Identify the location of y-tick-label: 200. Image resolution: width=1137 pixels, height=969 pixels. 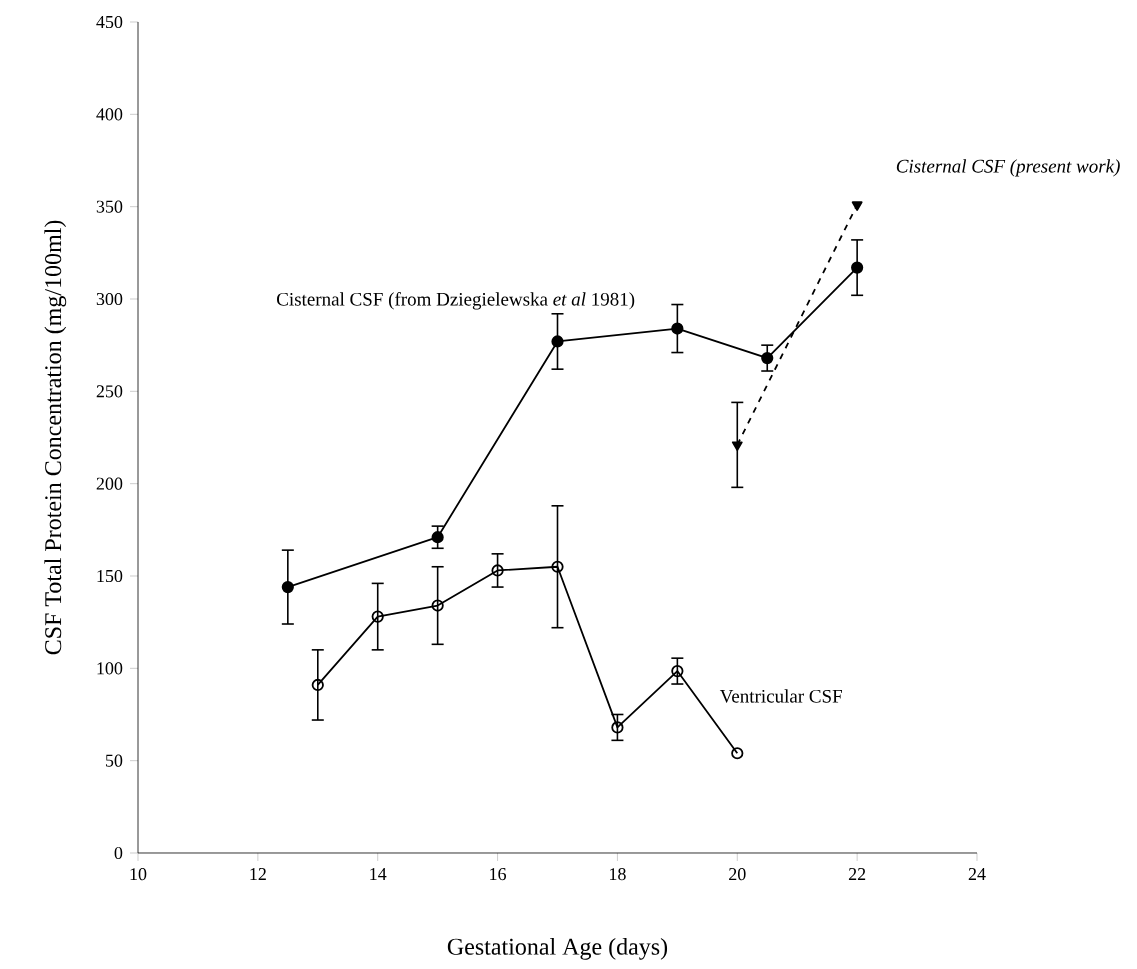
(109, 483).